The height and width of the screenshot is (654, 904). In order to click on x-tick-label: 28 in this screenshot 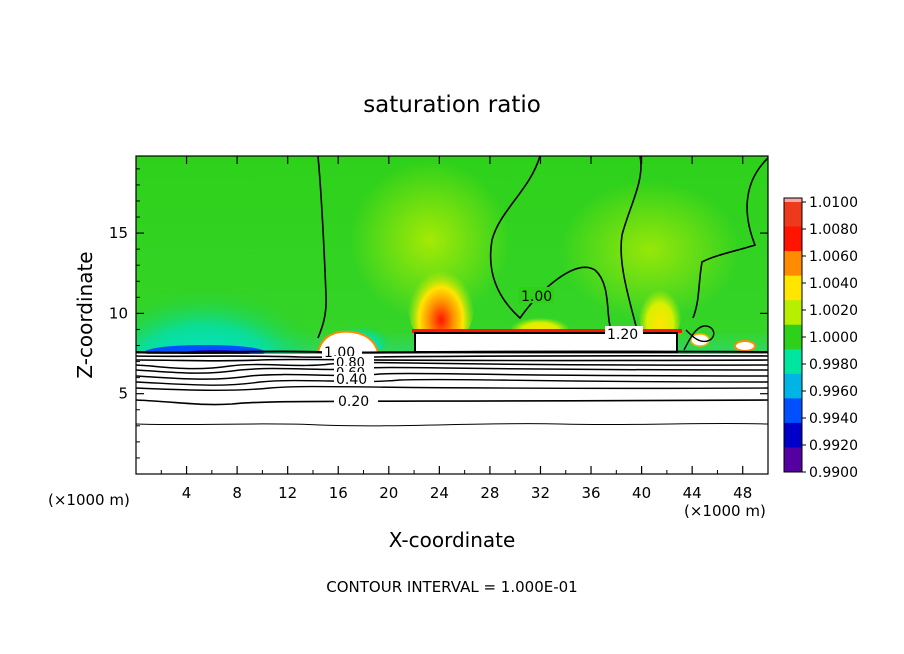, I will do `click(489, 493)`.